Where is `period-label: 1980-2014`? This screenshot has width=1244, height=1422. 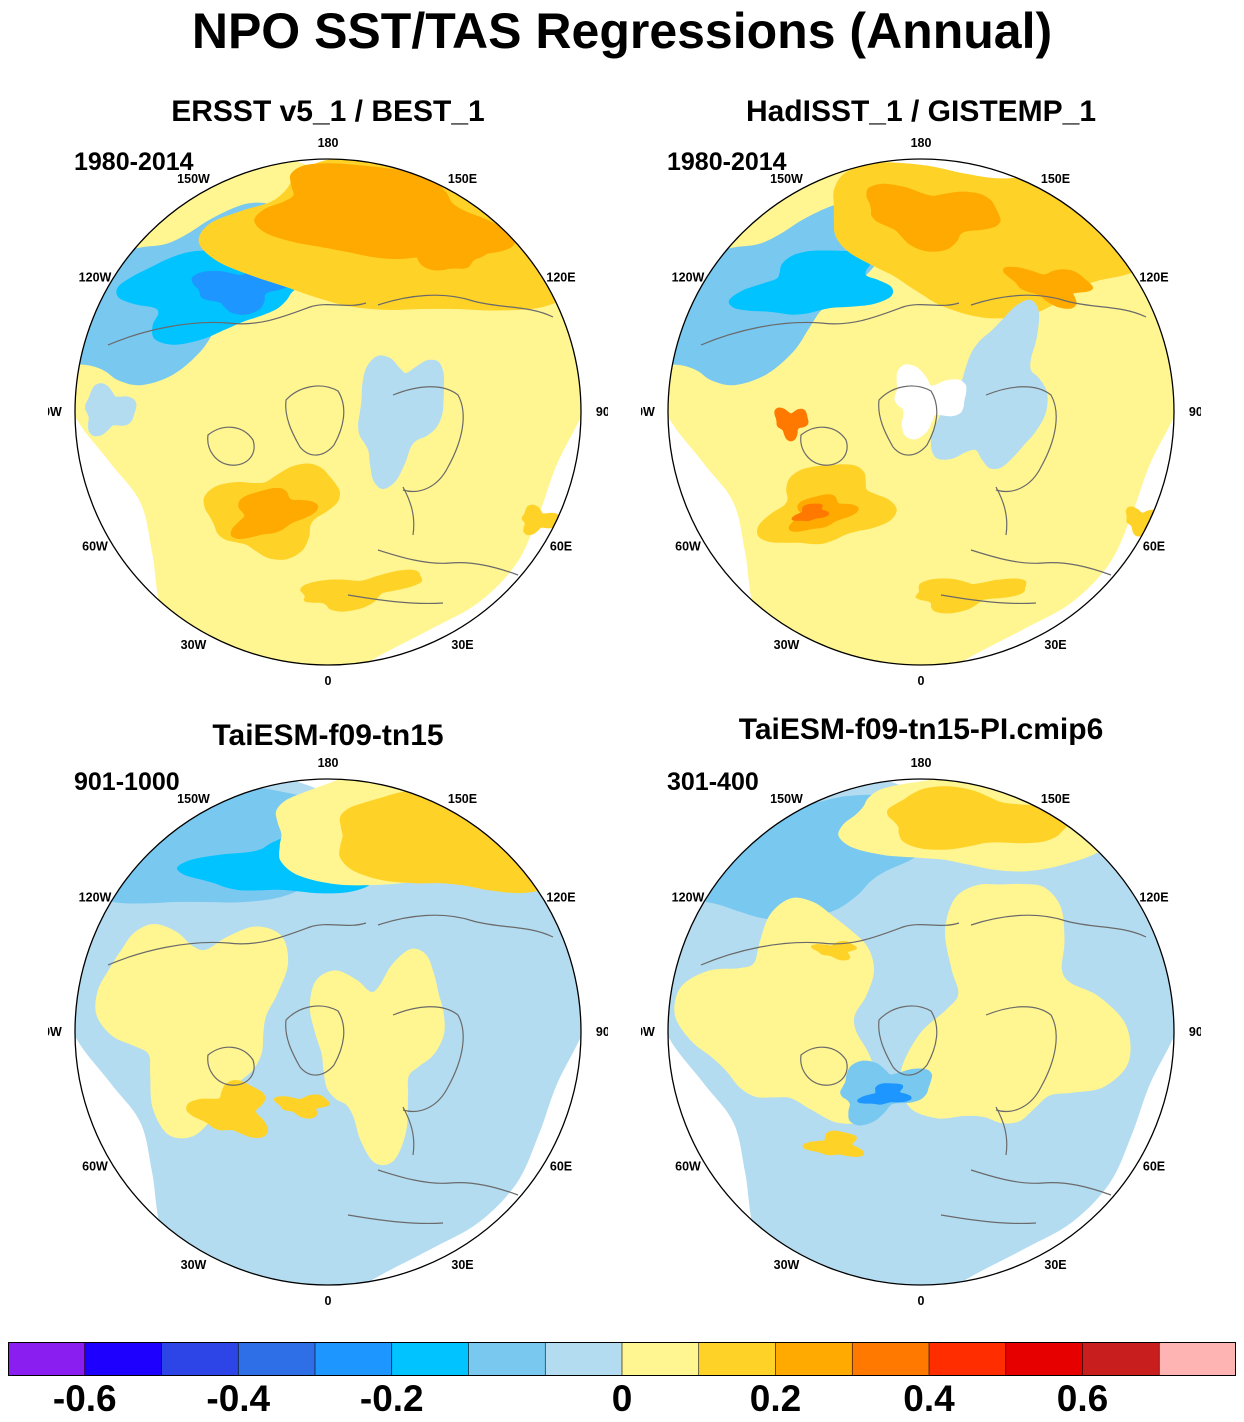 period-label: 1980-2014 is located at coordinates (134, 162).